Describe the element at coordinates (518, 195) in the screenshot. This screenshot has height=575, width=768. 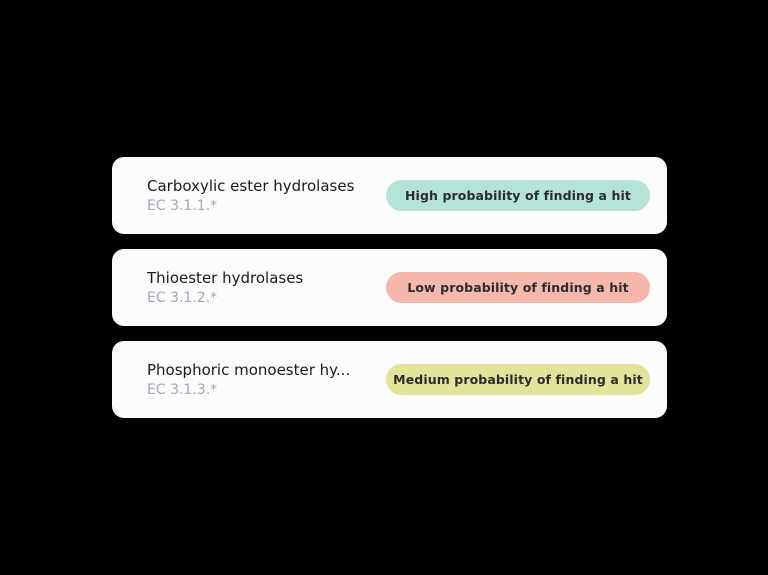
I see `probability-badge-high: High probability of finding a hit` at that location.